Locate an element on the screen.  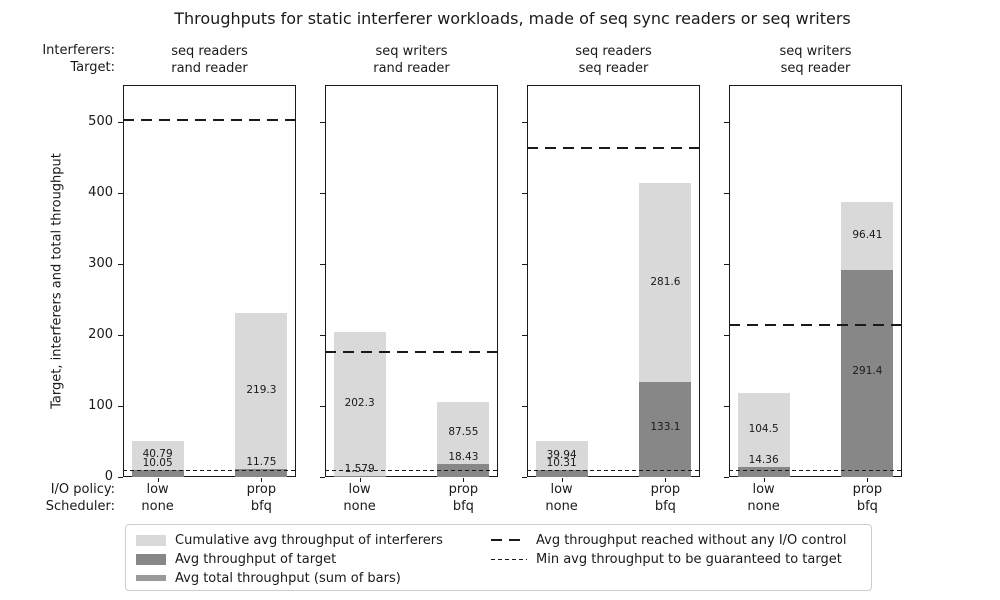
panel-3-target: seq reader is located at coordinates (613, 68).